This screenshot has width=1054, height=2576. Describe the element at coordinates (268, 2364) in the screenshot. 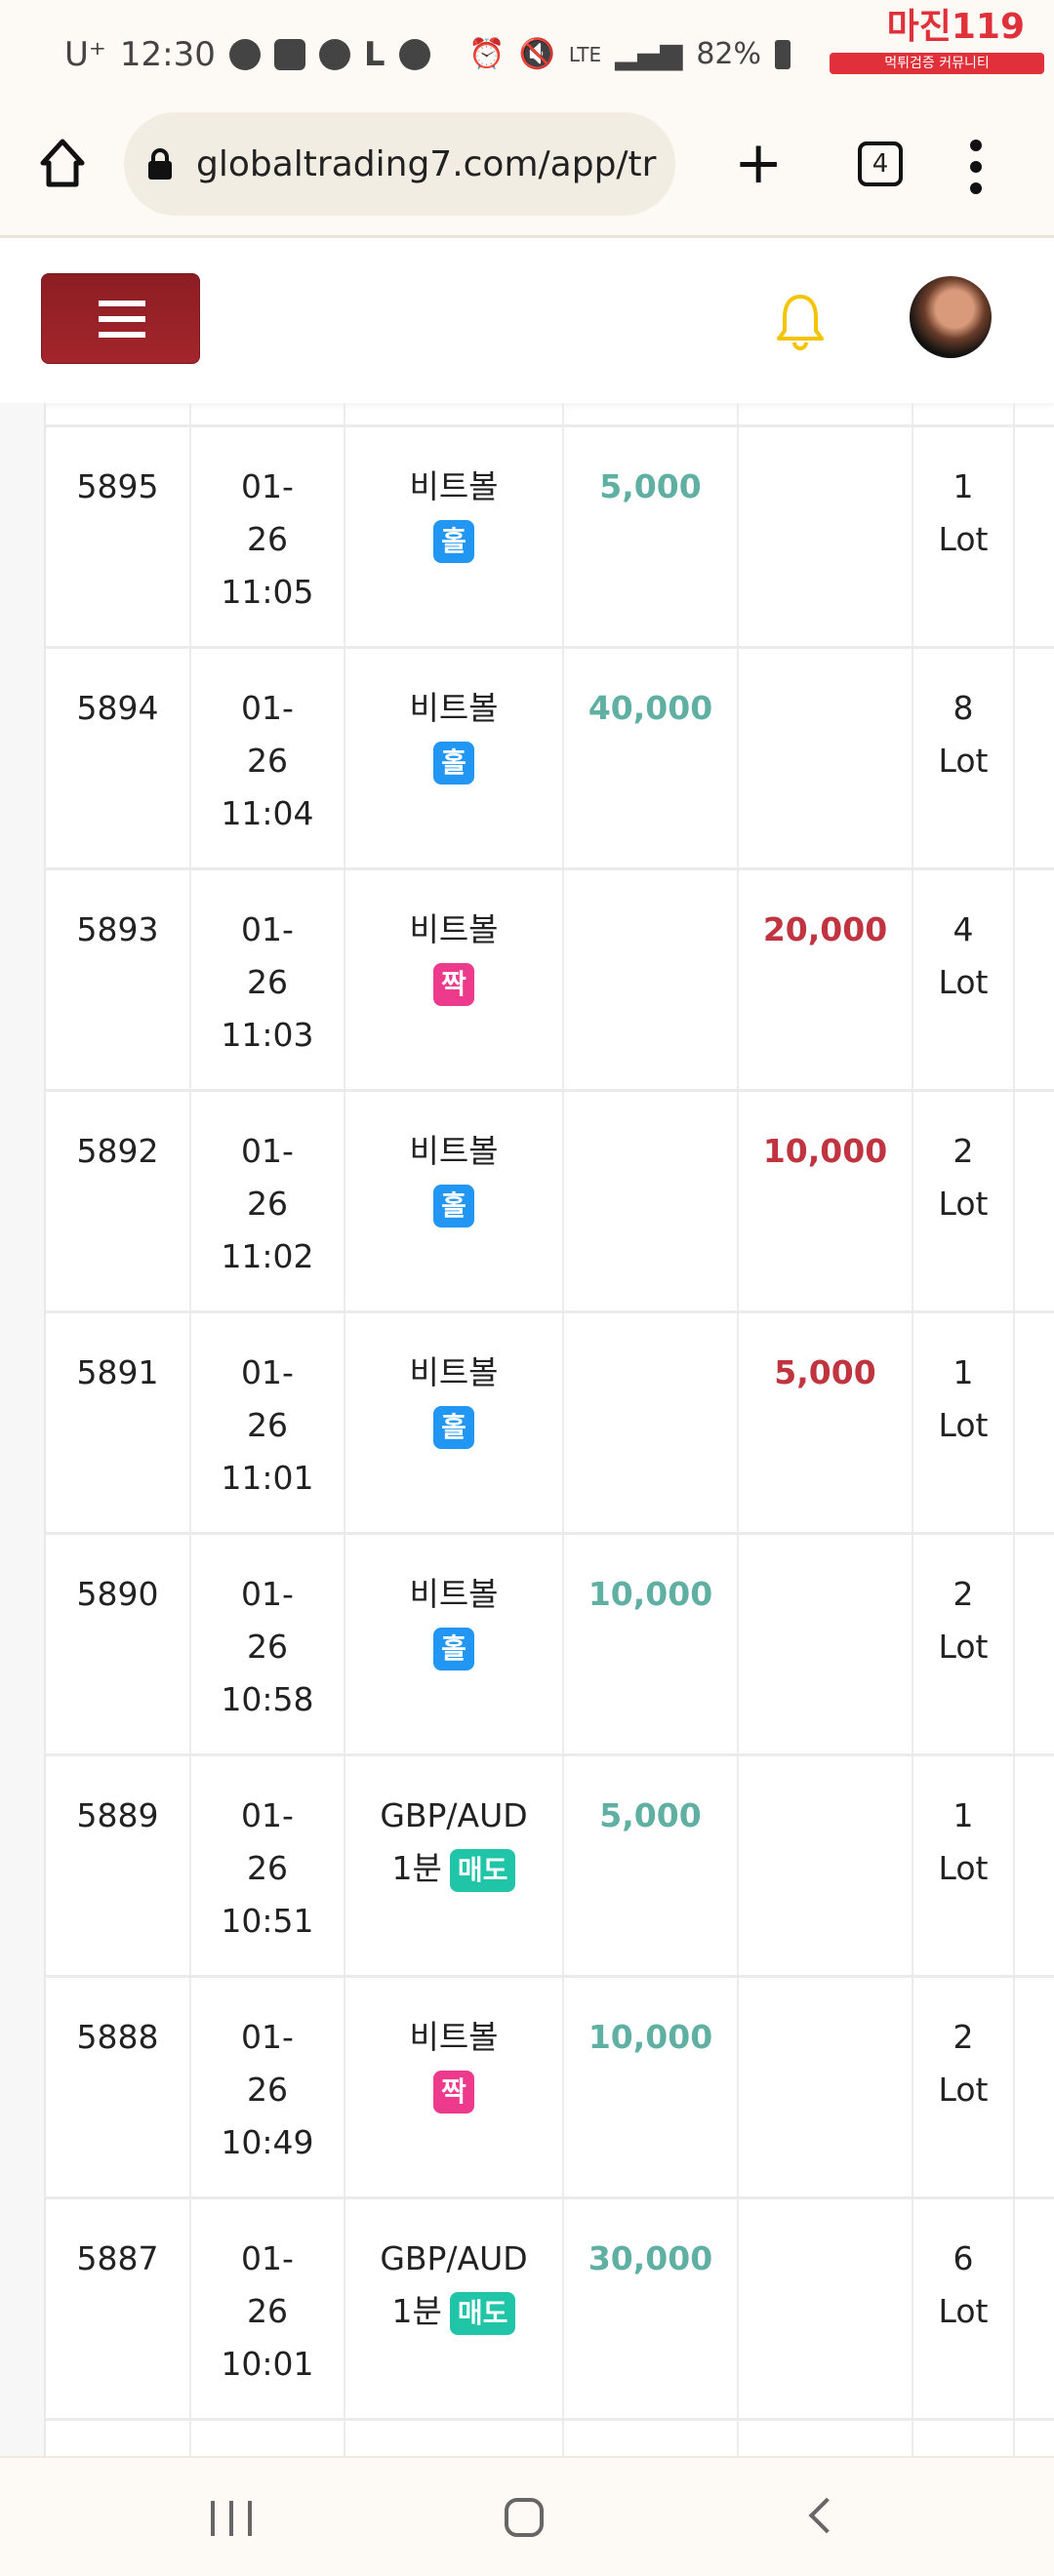

I see `trade-datetime: 10:01` at that location.